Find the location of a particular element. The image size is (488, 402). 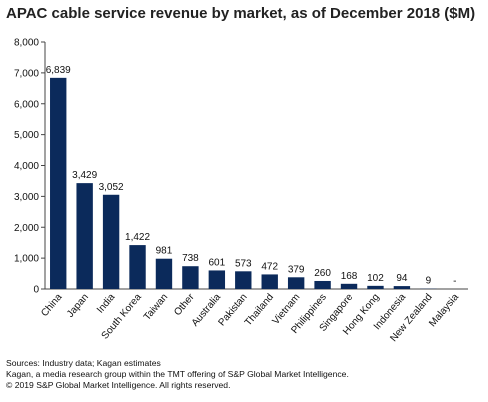

category-label: Thailand is located at coordinates (259, 310).